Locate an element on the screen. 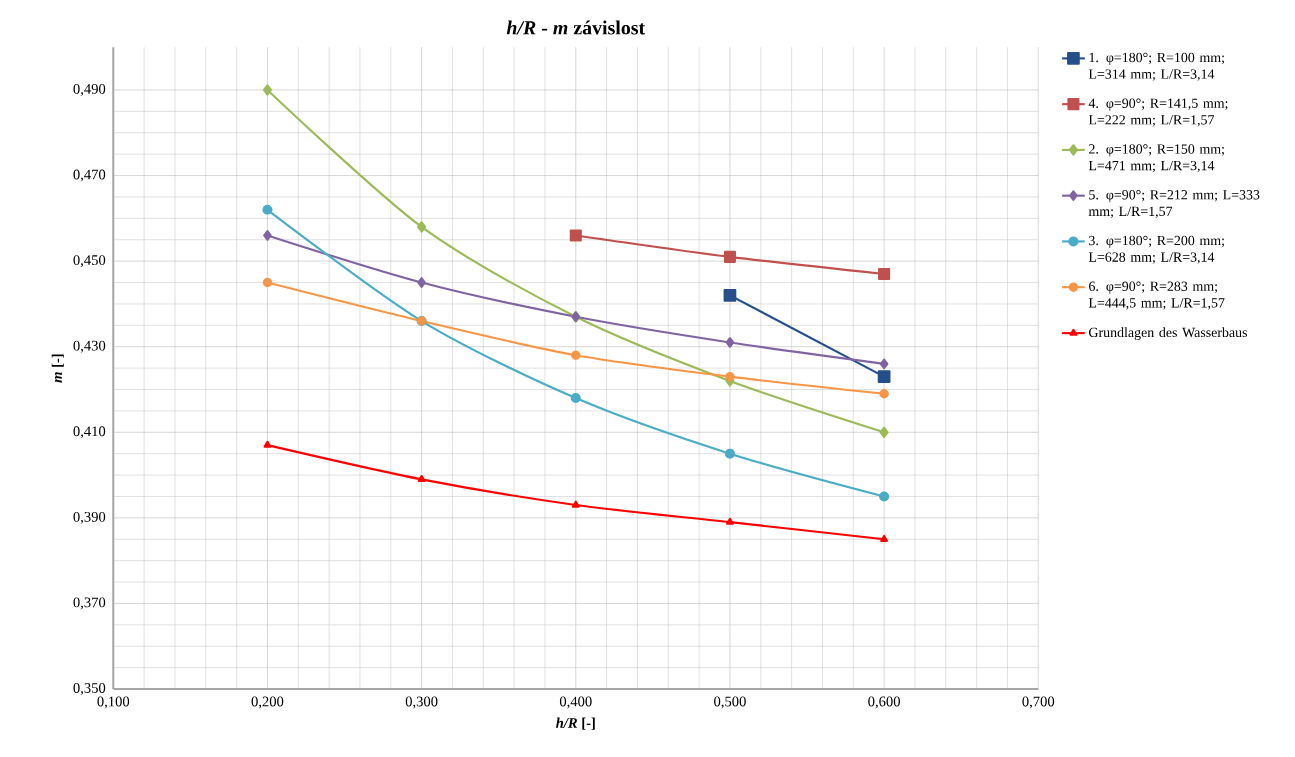  y-tick-label: 0,390 is located at coordinates (89, 517).